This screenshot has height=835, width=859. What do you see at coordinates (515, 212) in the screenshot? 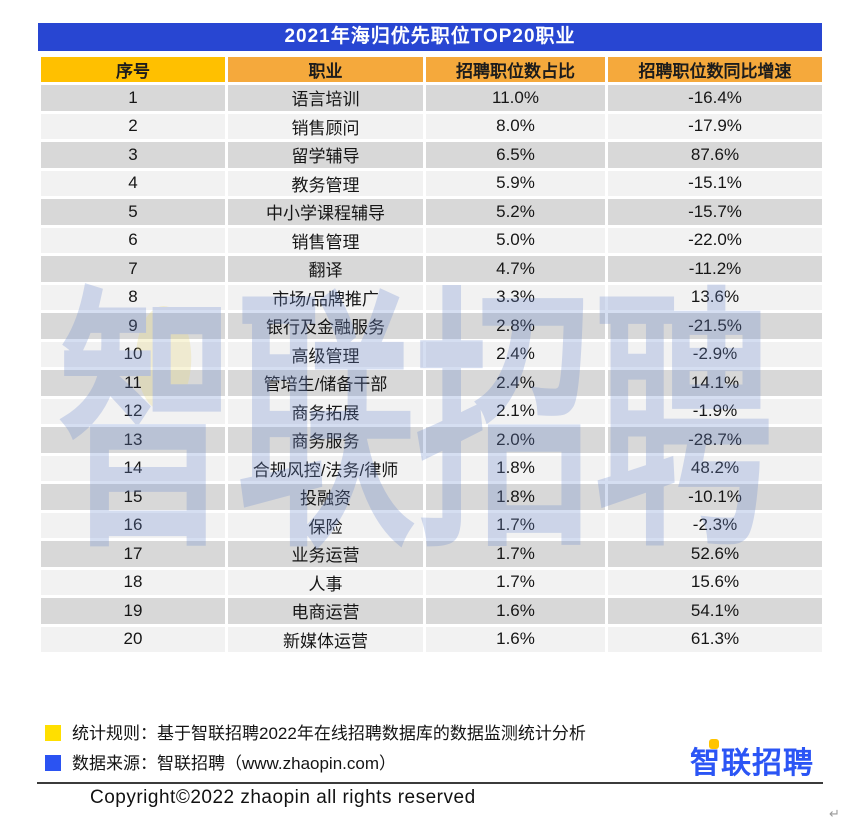
I see `cell-share: 5.2%` at bounding box center [515, 212].